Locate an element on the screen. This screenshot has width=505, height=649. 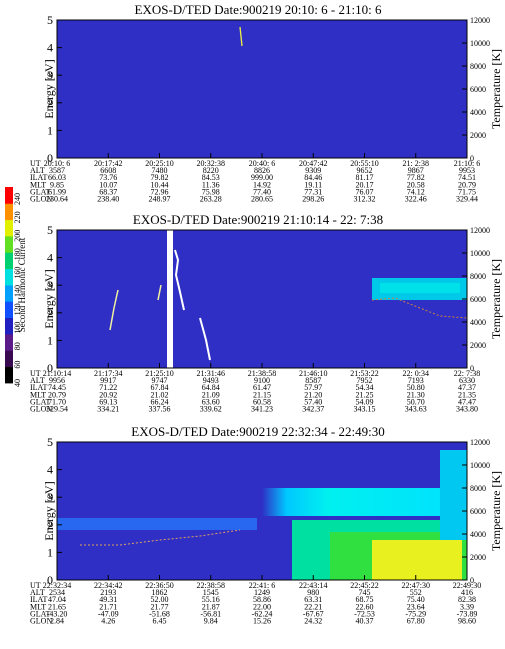
table-cell: 81.17 is located at coordinates (365, 177).